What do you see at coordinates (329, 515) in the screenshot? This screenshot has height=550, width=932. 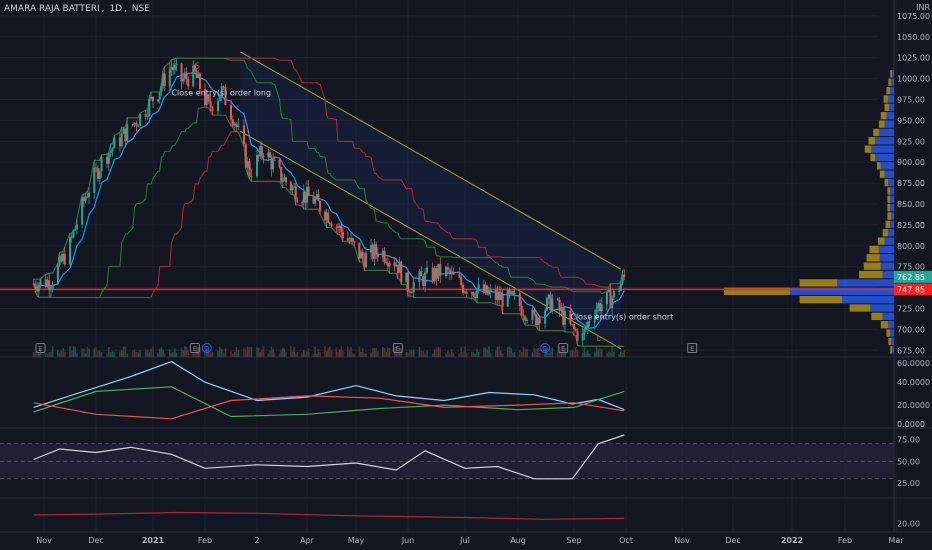 I see `volatility-panel` at bounding box center [329, 515].